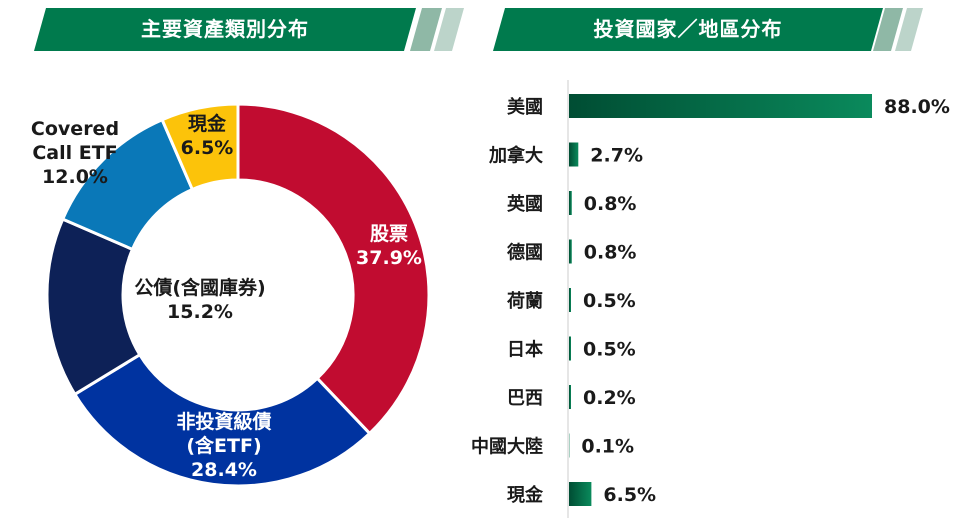 The width and height of the screenshot is (959, 523). What do you see at coordinates (389, 258) in the screenshot?
I see `donut-value-label: 37.9%` at bounding box center [389, 258].